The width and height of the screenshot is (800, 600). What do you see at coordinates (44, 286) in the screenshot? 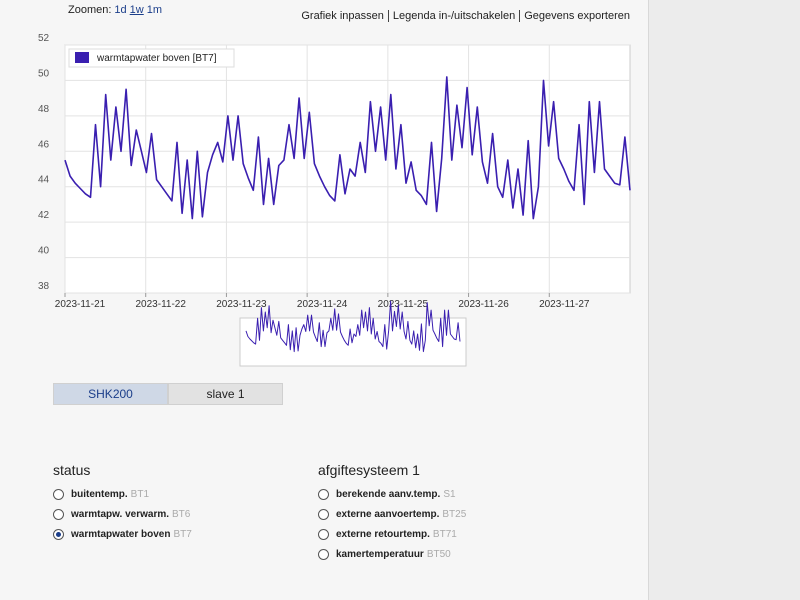
I see `y-tick-label: 38` at bounding box center [44, 286].